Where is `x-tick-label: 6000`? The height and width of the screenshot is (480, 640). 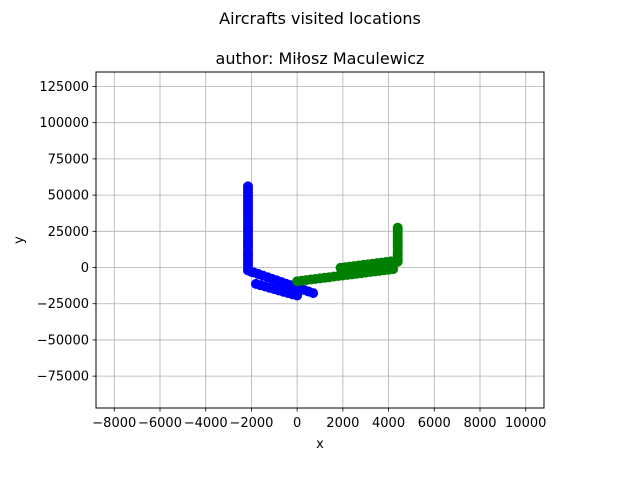
x-tick-label: 6000 is located at coordinates (434, 423).